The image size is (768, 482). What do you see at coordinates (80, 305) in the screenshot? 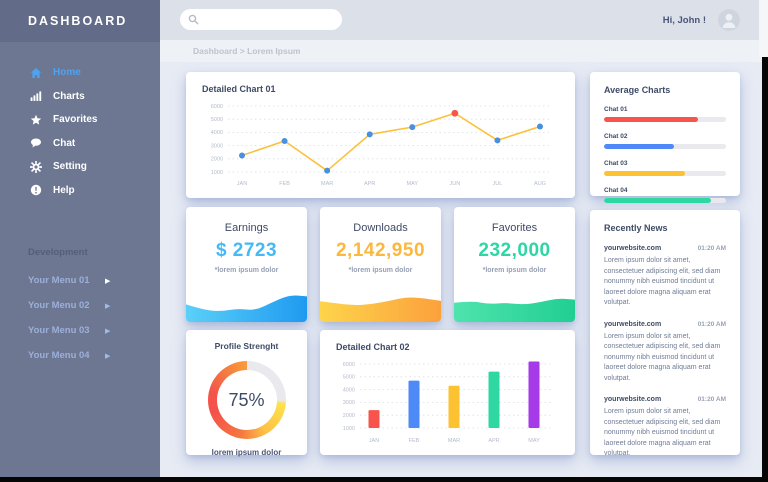
I see `sidebar-item-your-menu-02: Your Menu 02 ▶` at bounding box center [80, 305].